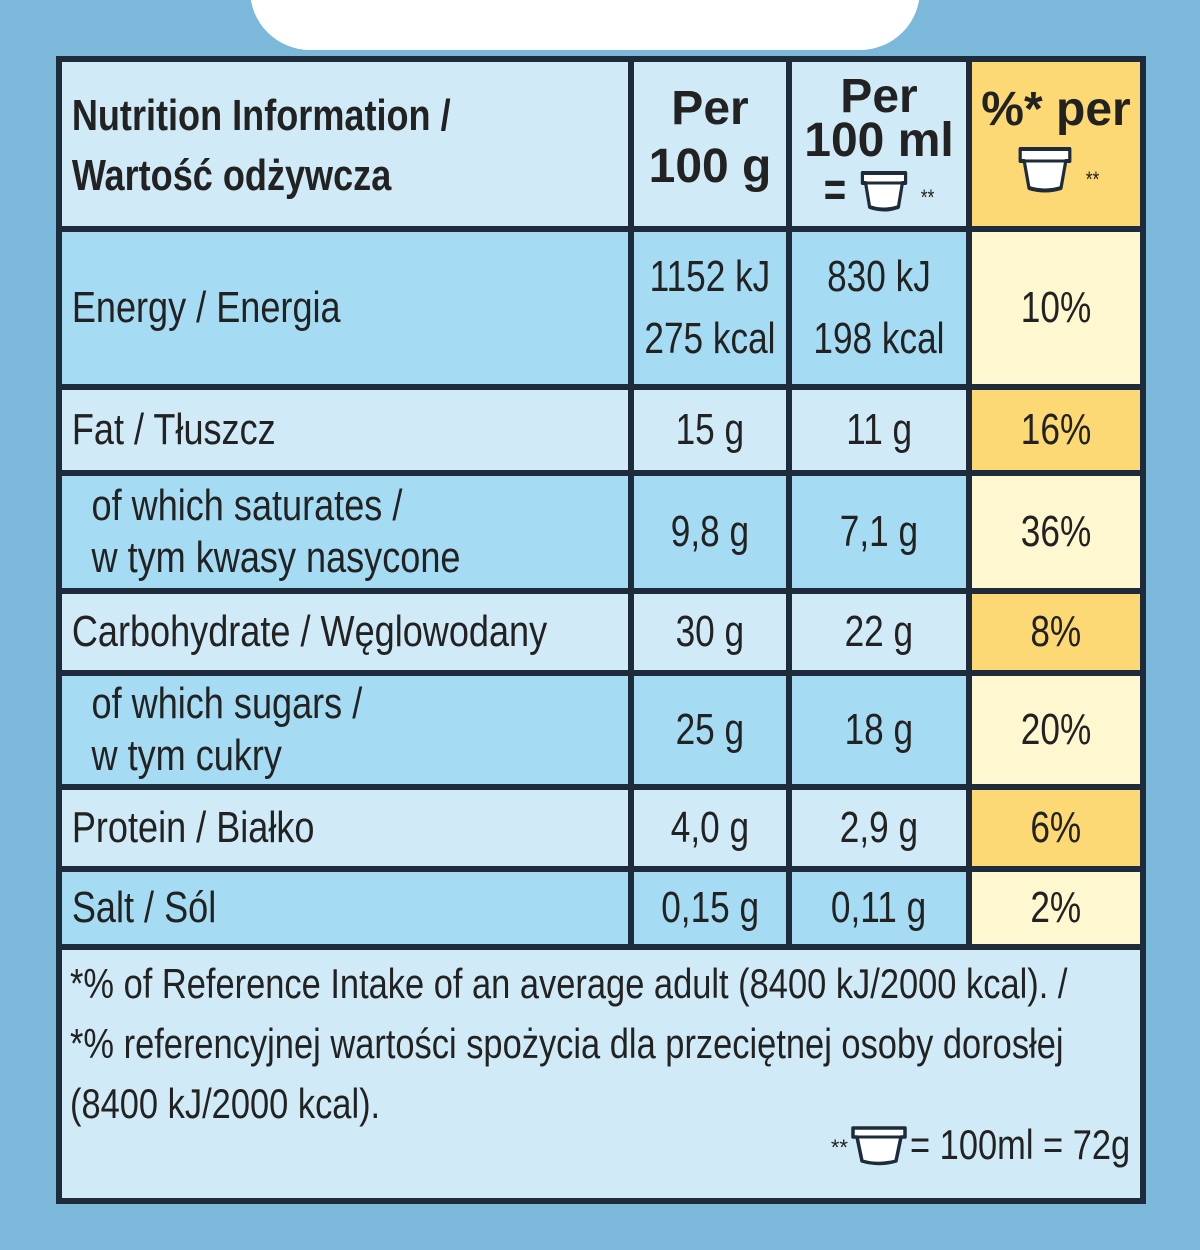 Image resolution: width=1200 pixels, height=1250 pixels. What do you see at coordinates (835, 190) in the screenshot?
I see `header-col2-equals: =` at bounding box center [835, 190].